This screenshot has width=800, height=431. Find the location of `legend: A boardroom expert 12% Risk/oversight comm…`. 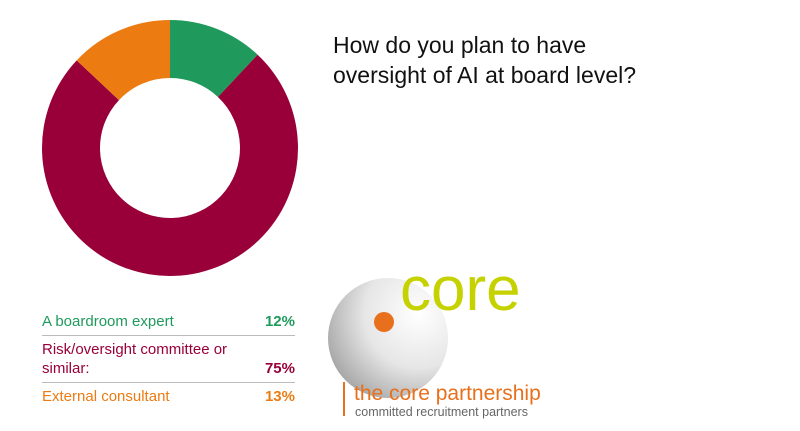

legend: A boardroom expert 12% Risk/oversight comm… is located at coordinates (168, 359).